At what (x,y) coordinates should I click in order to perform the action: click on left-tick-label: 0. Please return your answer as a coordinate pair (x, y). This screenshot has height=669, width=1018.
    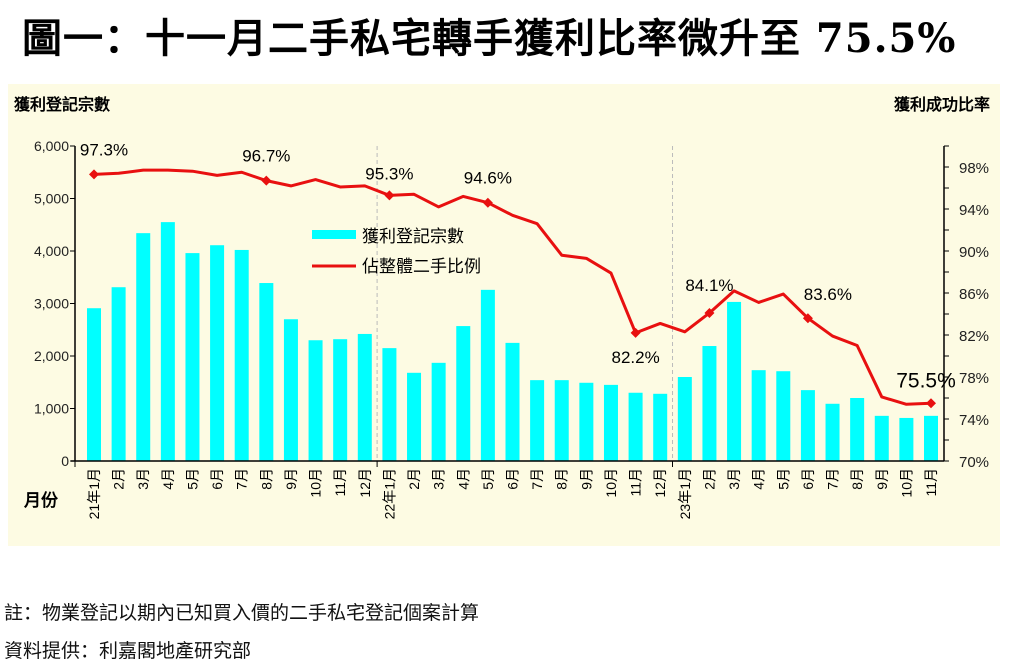
    Looking at the image, I should click on (65, 461).